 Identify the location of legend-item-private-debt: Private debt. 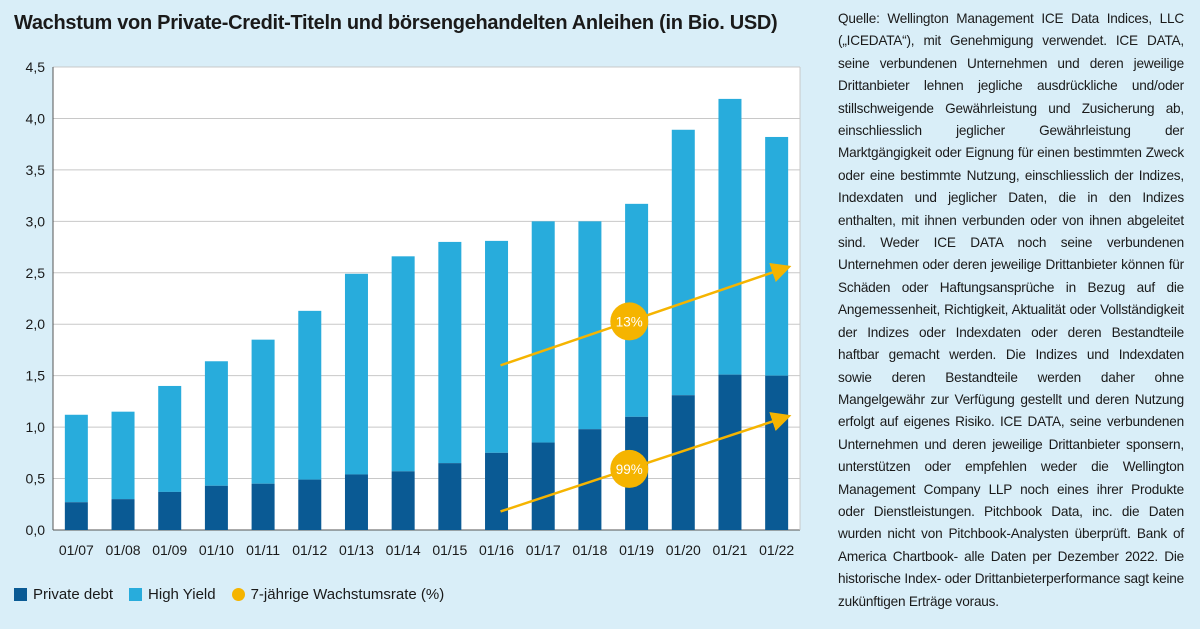
(63, 594).